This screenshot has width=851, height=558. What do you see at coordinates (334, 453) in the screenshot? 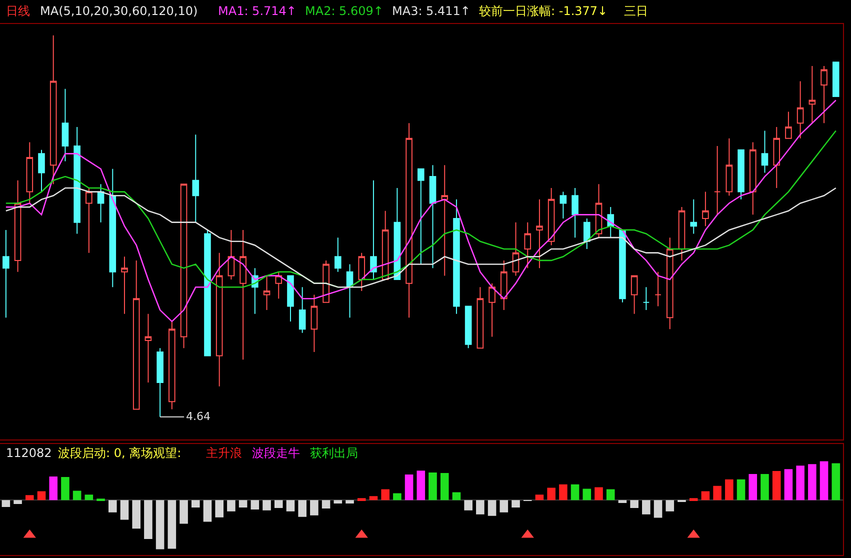
I see `text: 获利出局` at bounding box center [334, 453].